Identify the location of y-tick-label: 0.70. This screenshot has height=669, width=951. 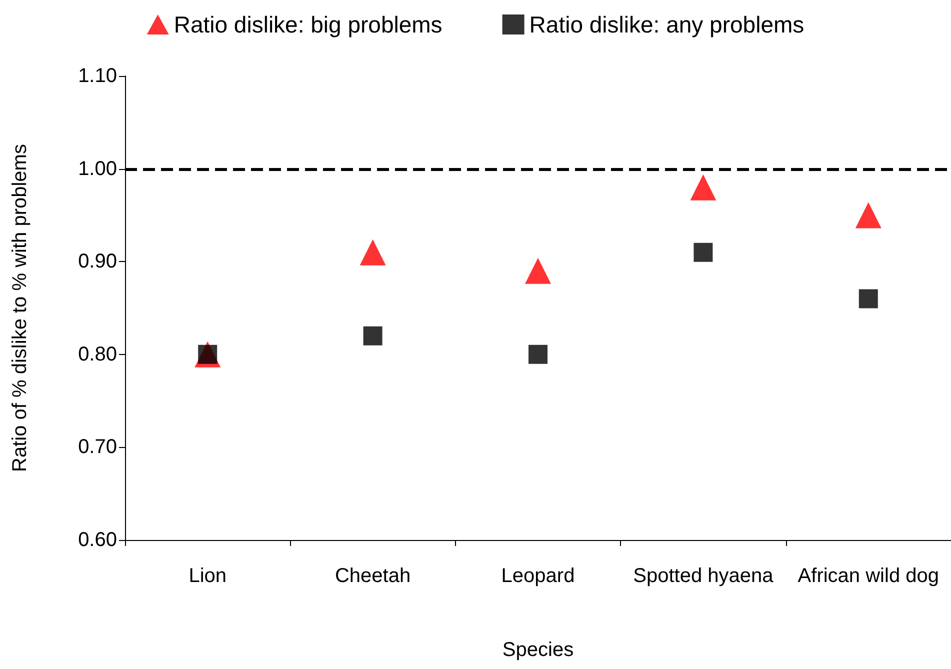
(97, 447).